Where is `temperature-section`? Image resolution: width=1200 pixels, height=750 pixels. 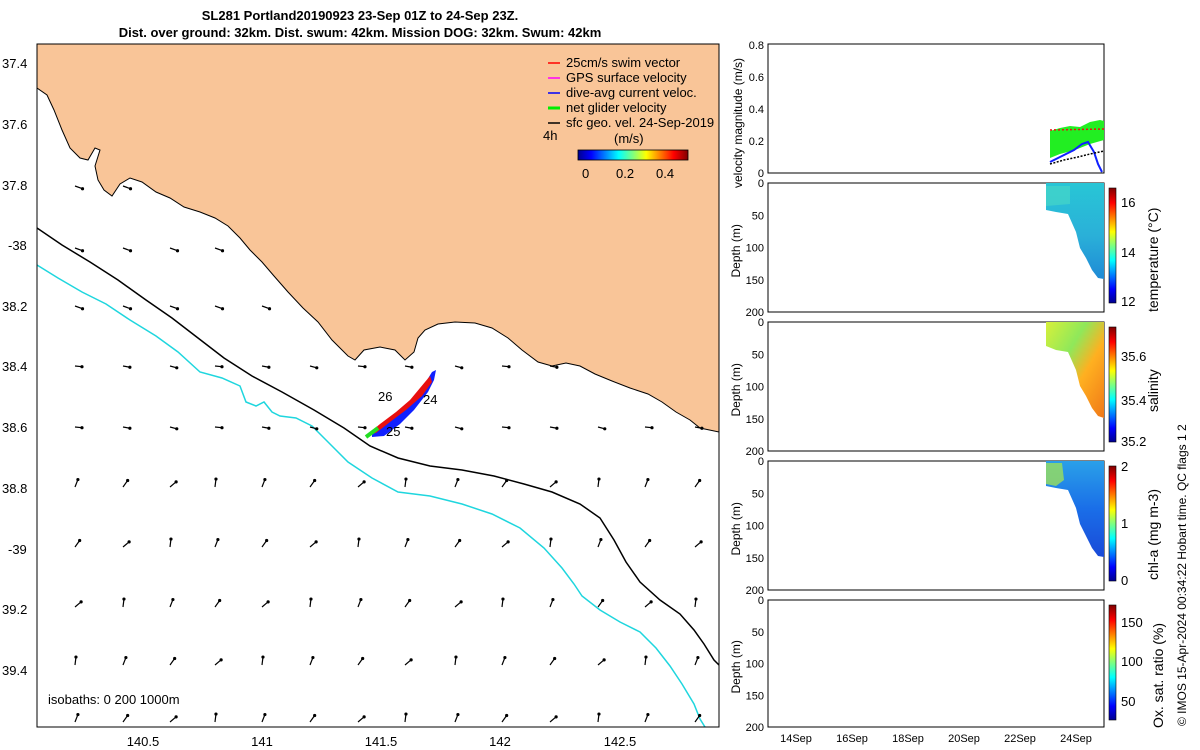
temperature-section is located at coordinates (1075, 231).